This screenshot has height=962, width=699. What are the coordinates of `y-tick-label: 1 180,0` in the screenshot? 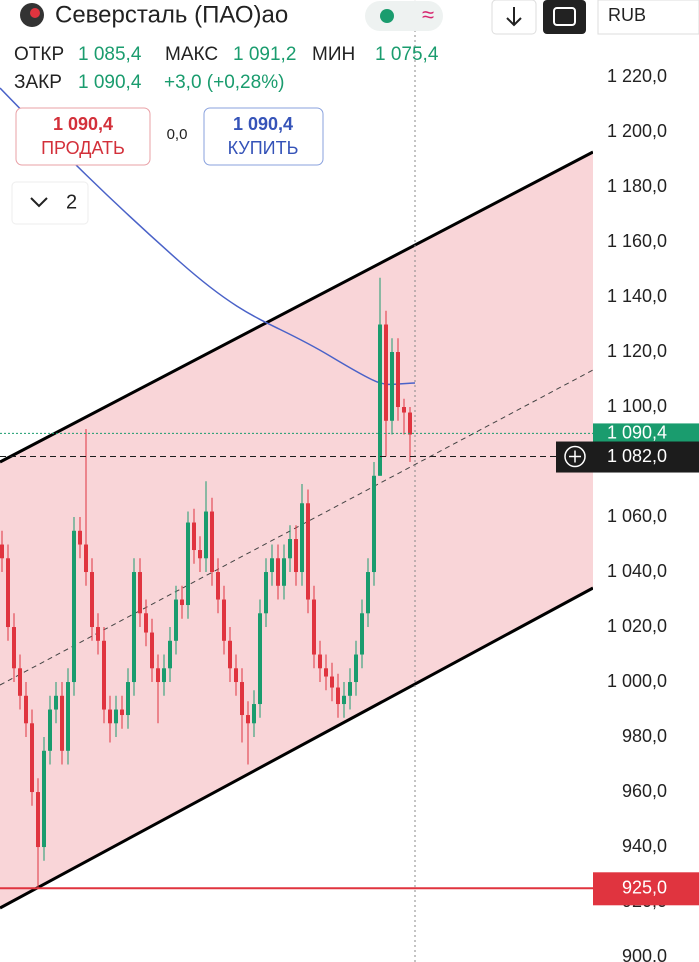 It's located at (637, 186).